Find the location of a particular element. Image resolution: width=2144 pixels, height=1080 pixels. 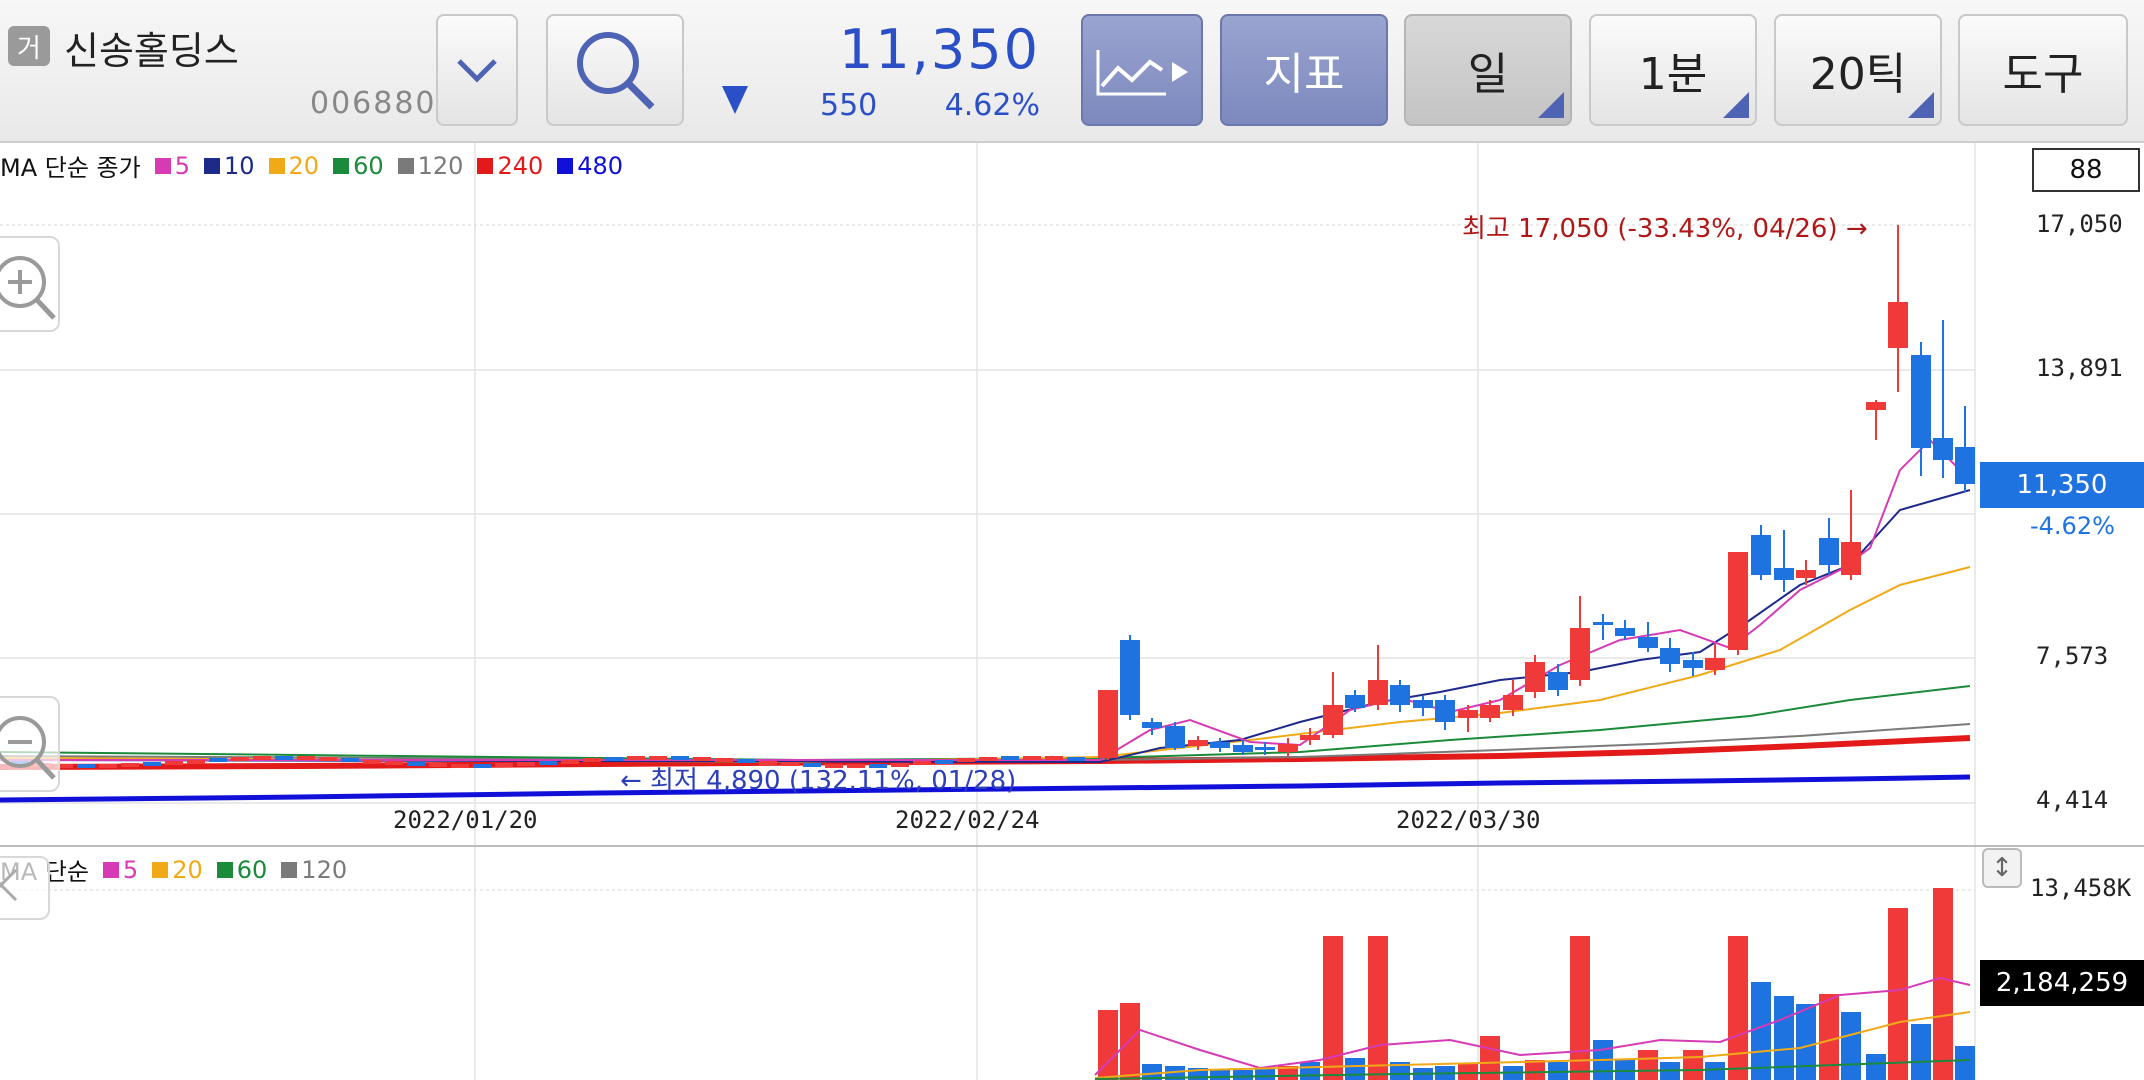

stock-dropdown-button is located at coordinates (477, 70).